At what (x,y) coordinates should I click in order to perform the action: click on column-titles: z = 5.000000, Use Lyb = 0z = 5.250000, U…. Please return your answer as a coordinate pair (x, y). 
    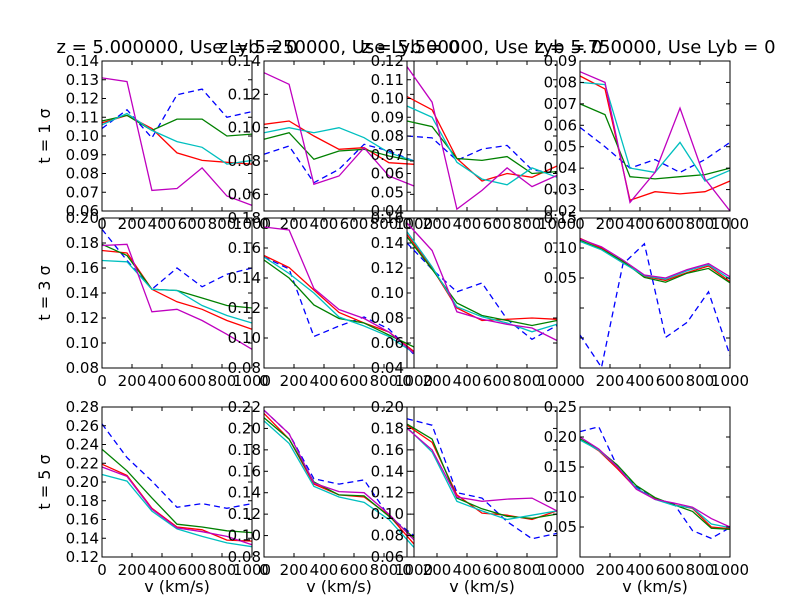
    Looking at the image, I should click on (415, 47).